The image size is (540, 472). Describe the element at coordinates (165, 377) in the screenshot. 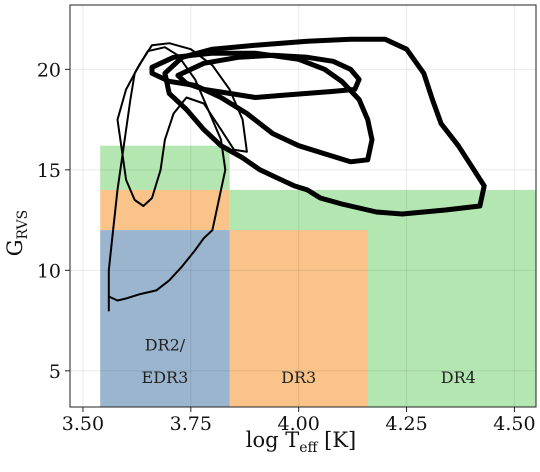

I see `region-label: EDR3` at that location.